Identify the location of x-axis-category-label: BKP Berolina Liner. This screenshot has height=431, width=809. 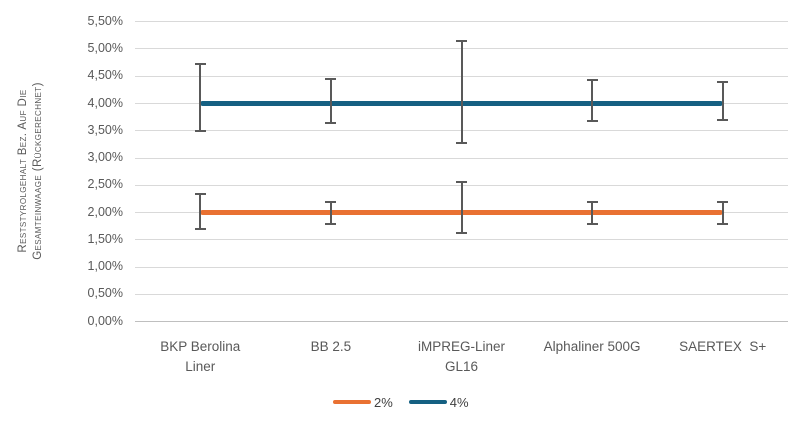
(200, 357).